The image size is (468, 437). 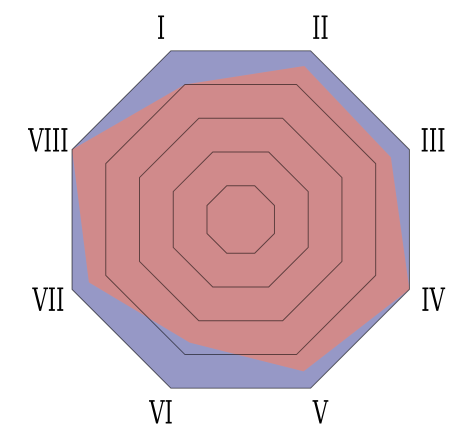 What do you see at coordinates (320, 27) in the screenshot?
I see `spoke-label: II` at bounding box center [320, 27].